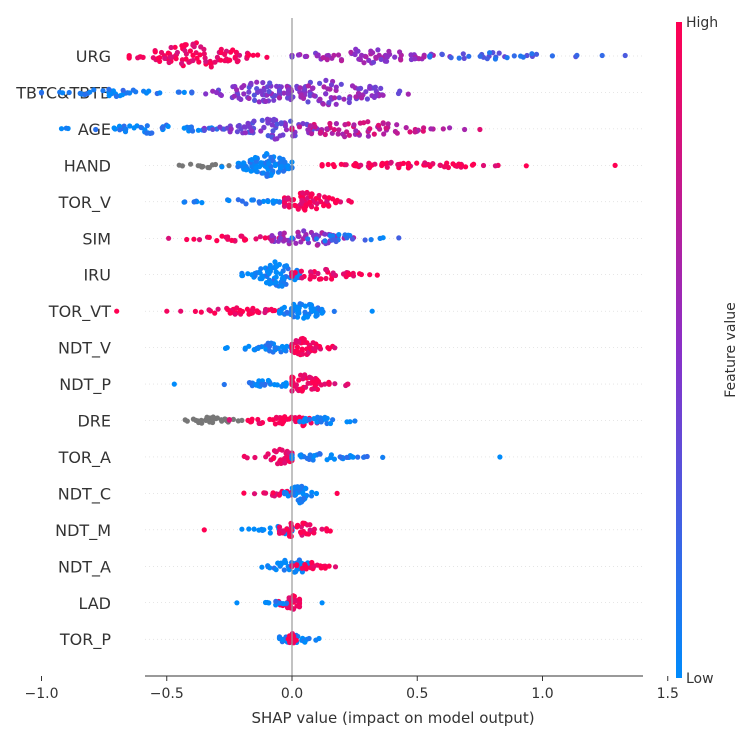 The height and width of the screenshot is (752, 738). What do you see at coordinates (392, 718) in the screenshot?
I see `x-axis-title: SHAP value (impact on model output)` at bounding box center [392, 718].